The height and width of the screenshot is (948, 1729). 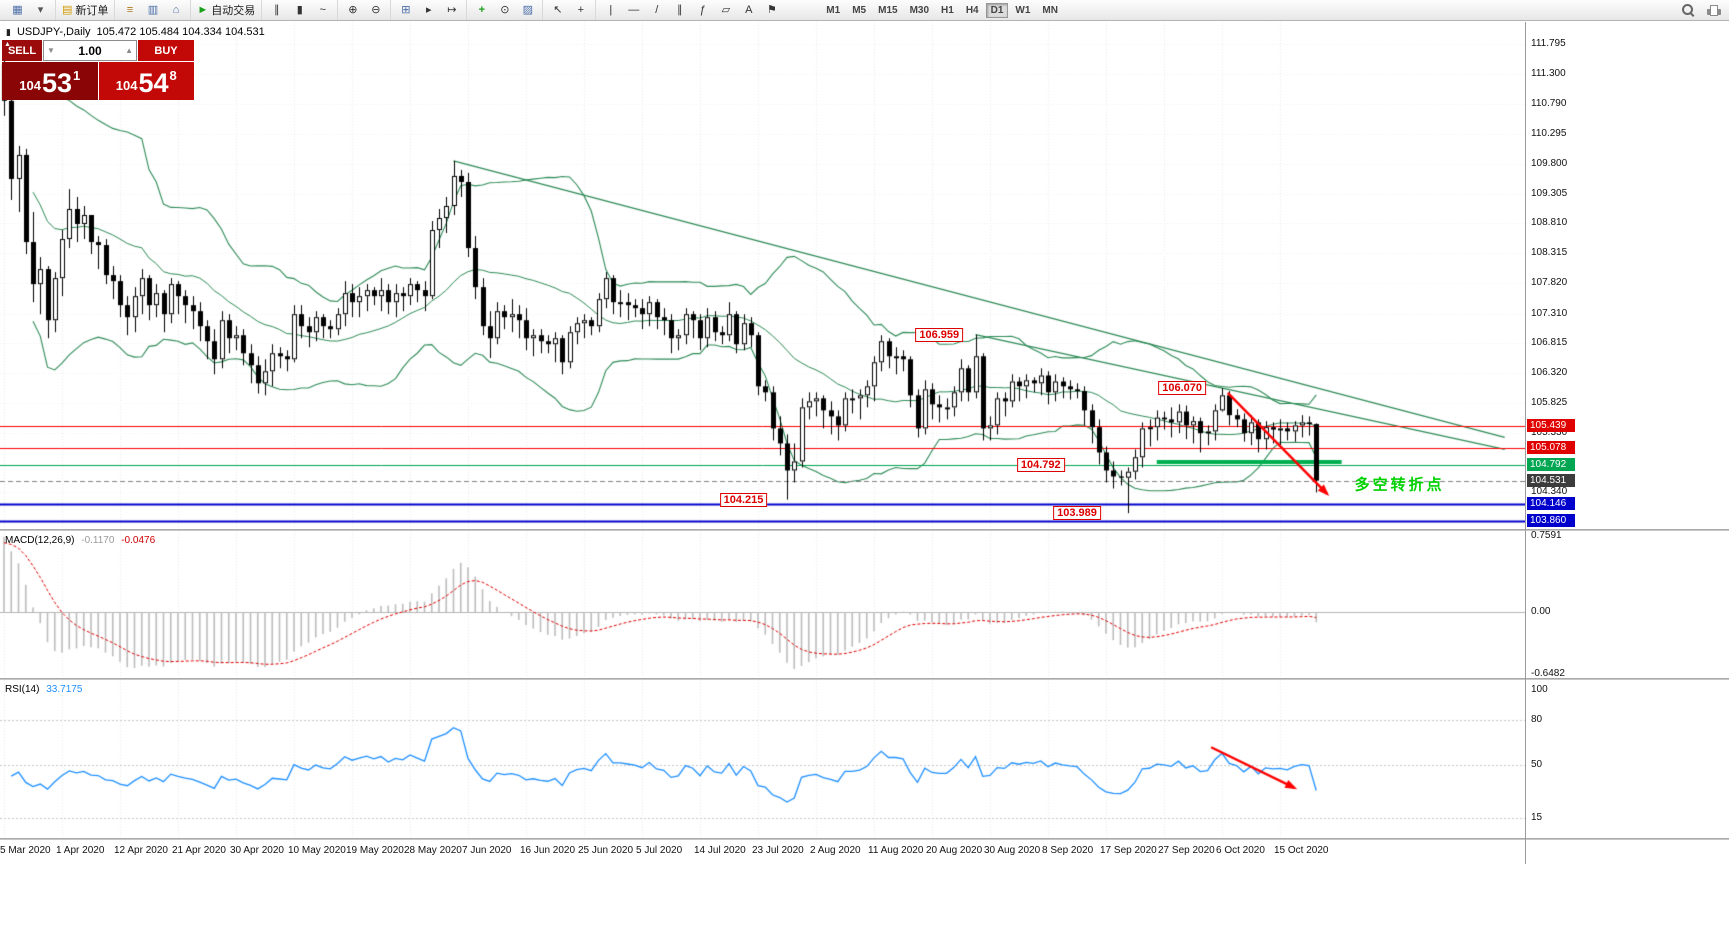 What do you see at coordinates (40, 540) in the screenshot?
I see `macd-name: MACD(12,26,9)` at bounding box center [40, 540].